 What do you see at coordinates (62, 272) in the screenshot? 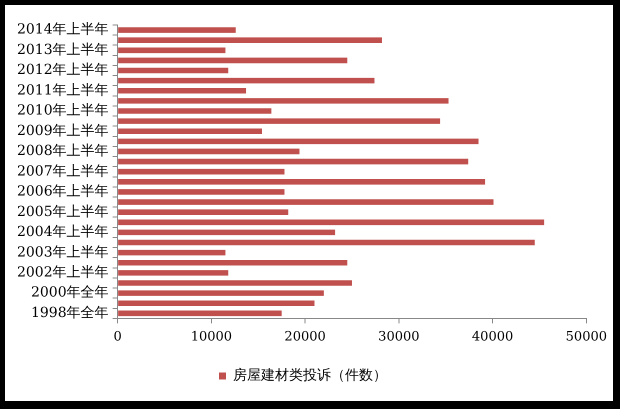
I see `y-tick-label: 2002年上半年` at bounding box center [62, 272].